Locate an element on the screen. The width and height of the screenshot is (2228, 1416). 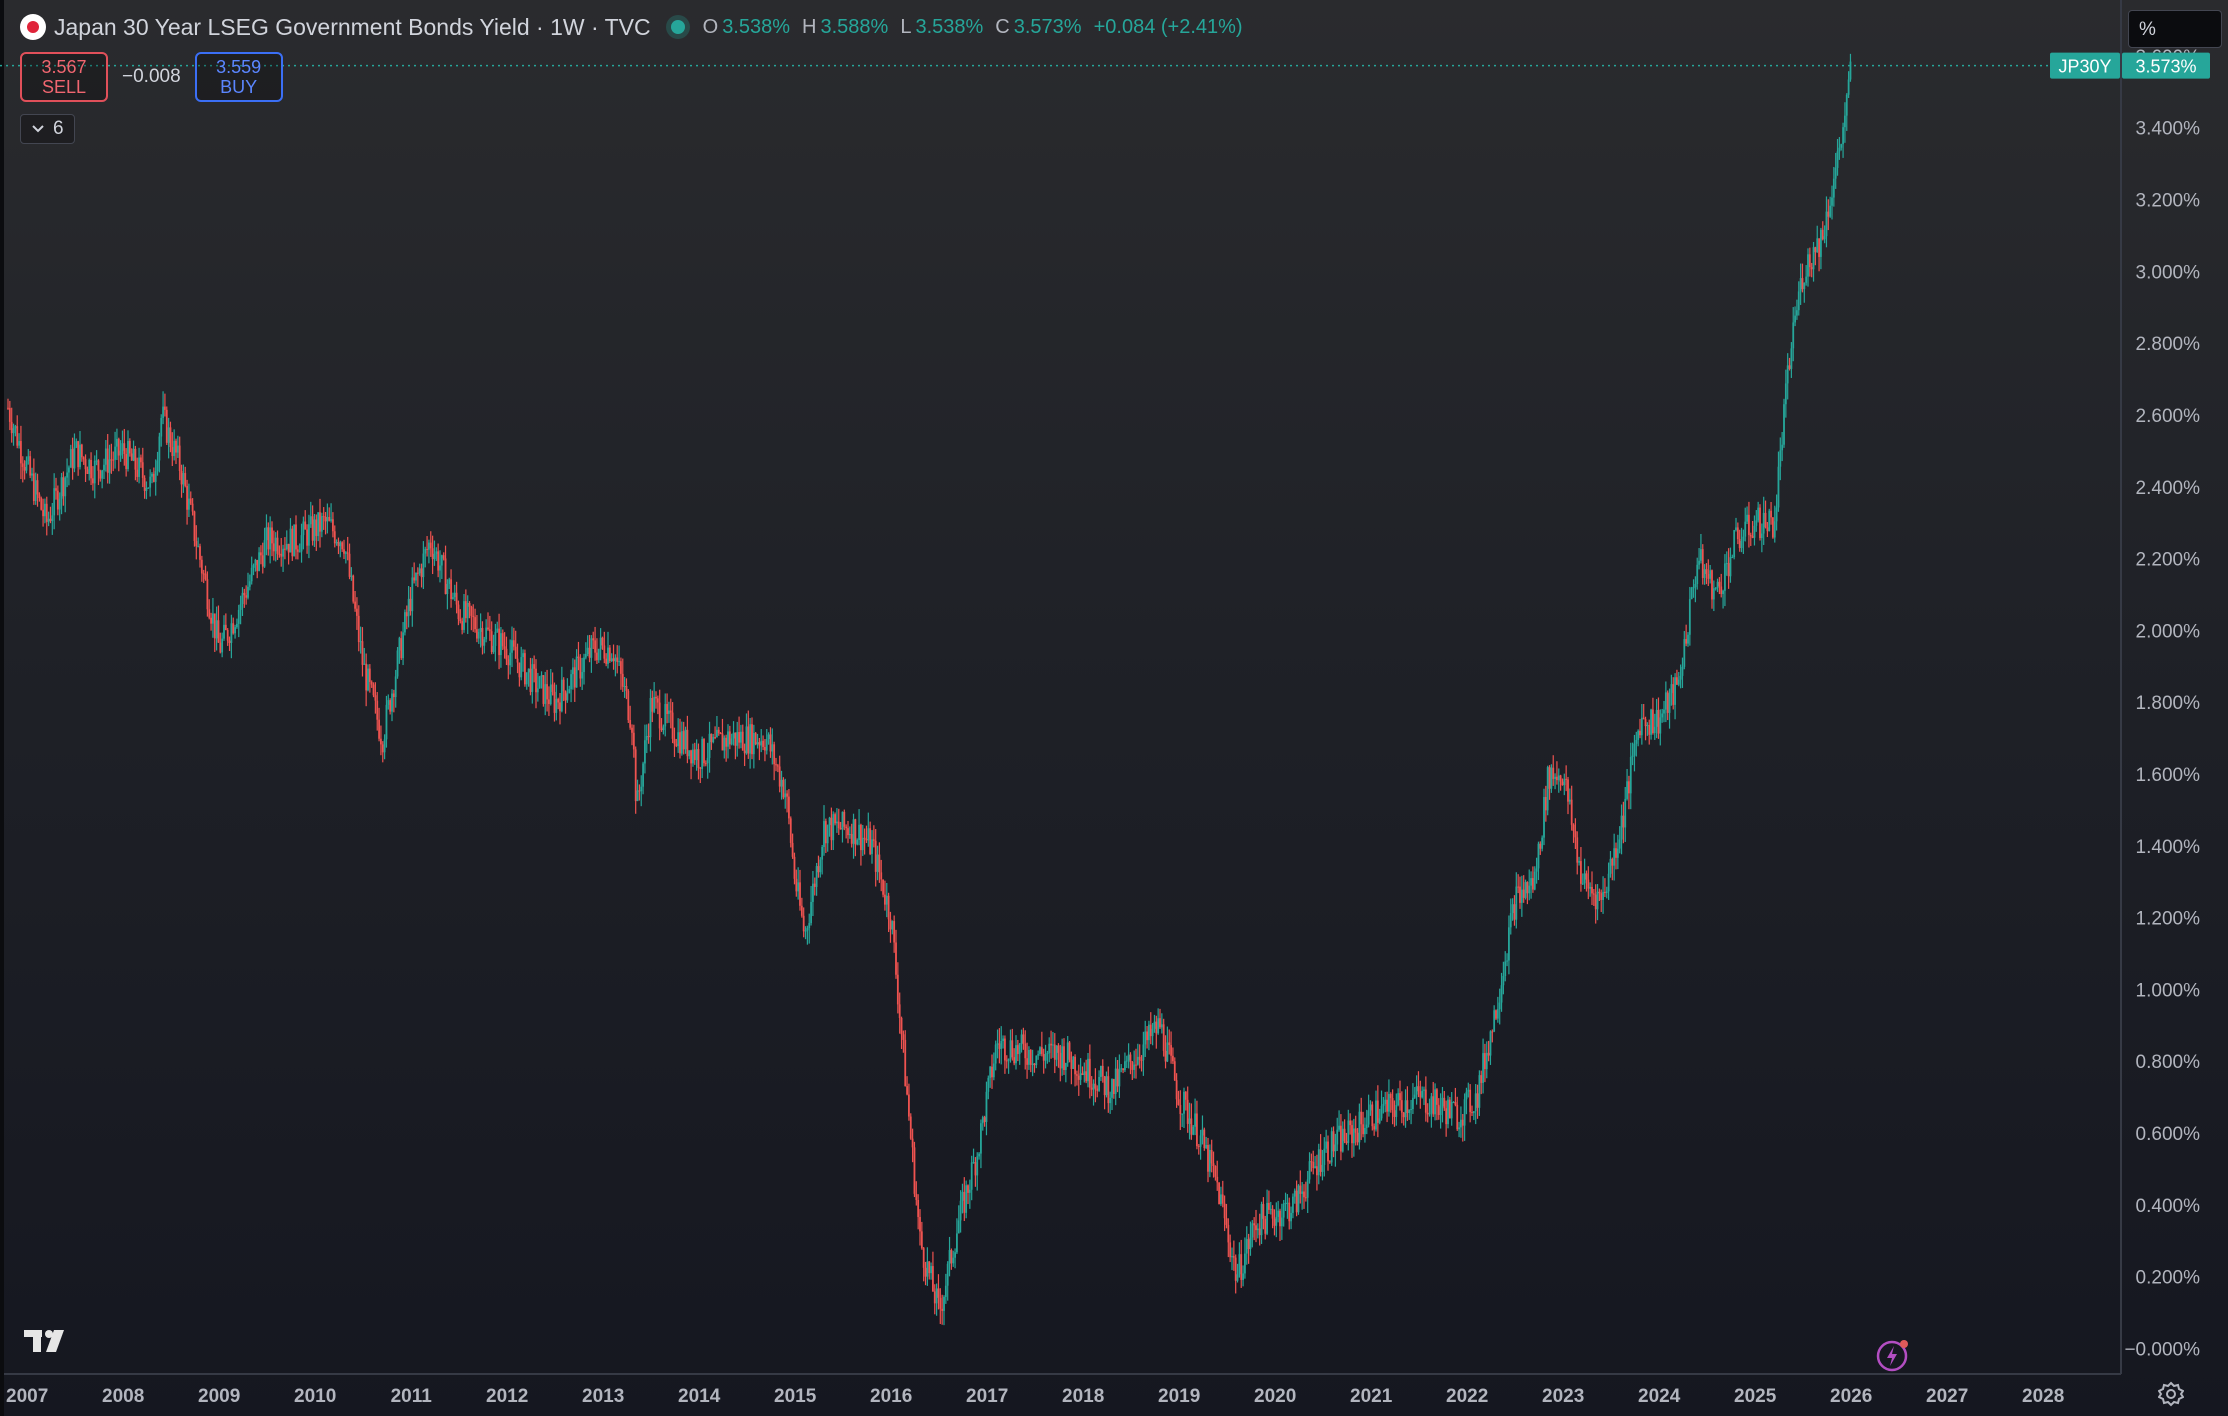
time-axis-label: 2026 is located at coordinates (1851, 1396).